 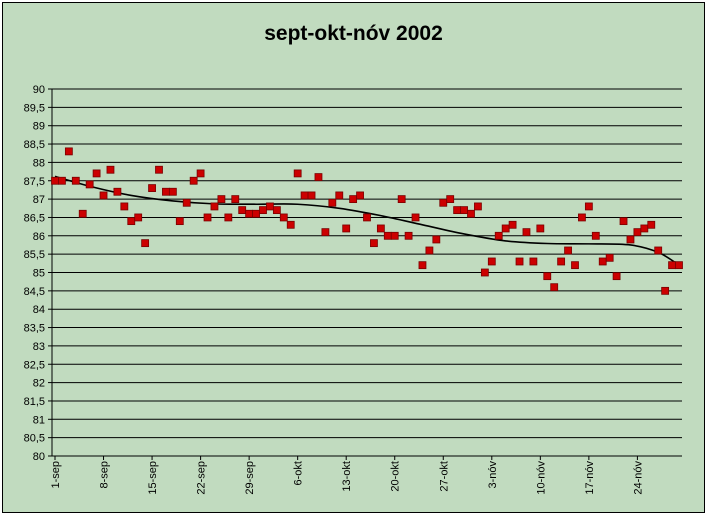 What do you see at coordinates (493, 475) in the screenshot?
I see `x-tick-label: 3-nóv` at bounding box center [493, 475].